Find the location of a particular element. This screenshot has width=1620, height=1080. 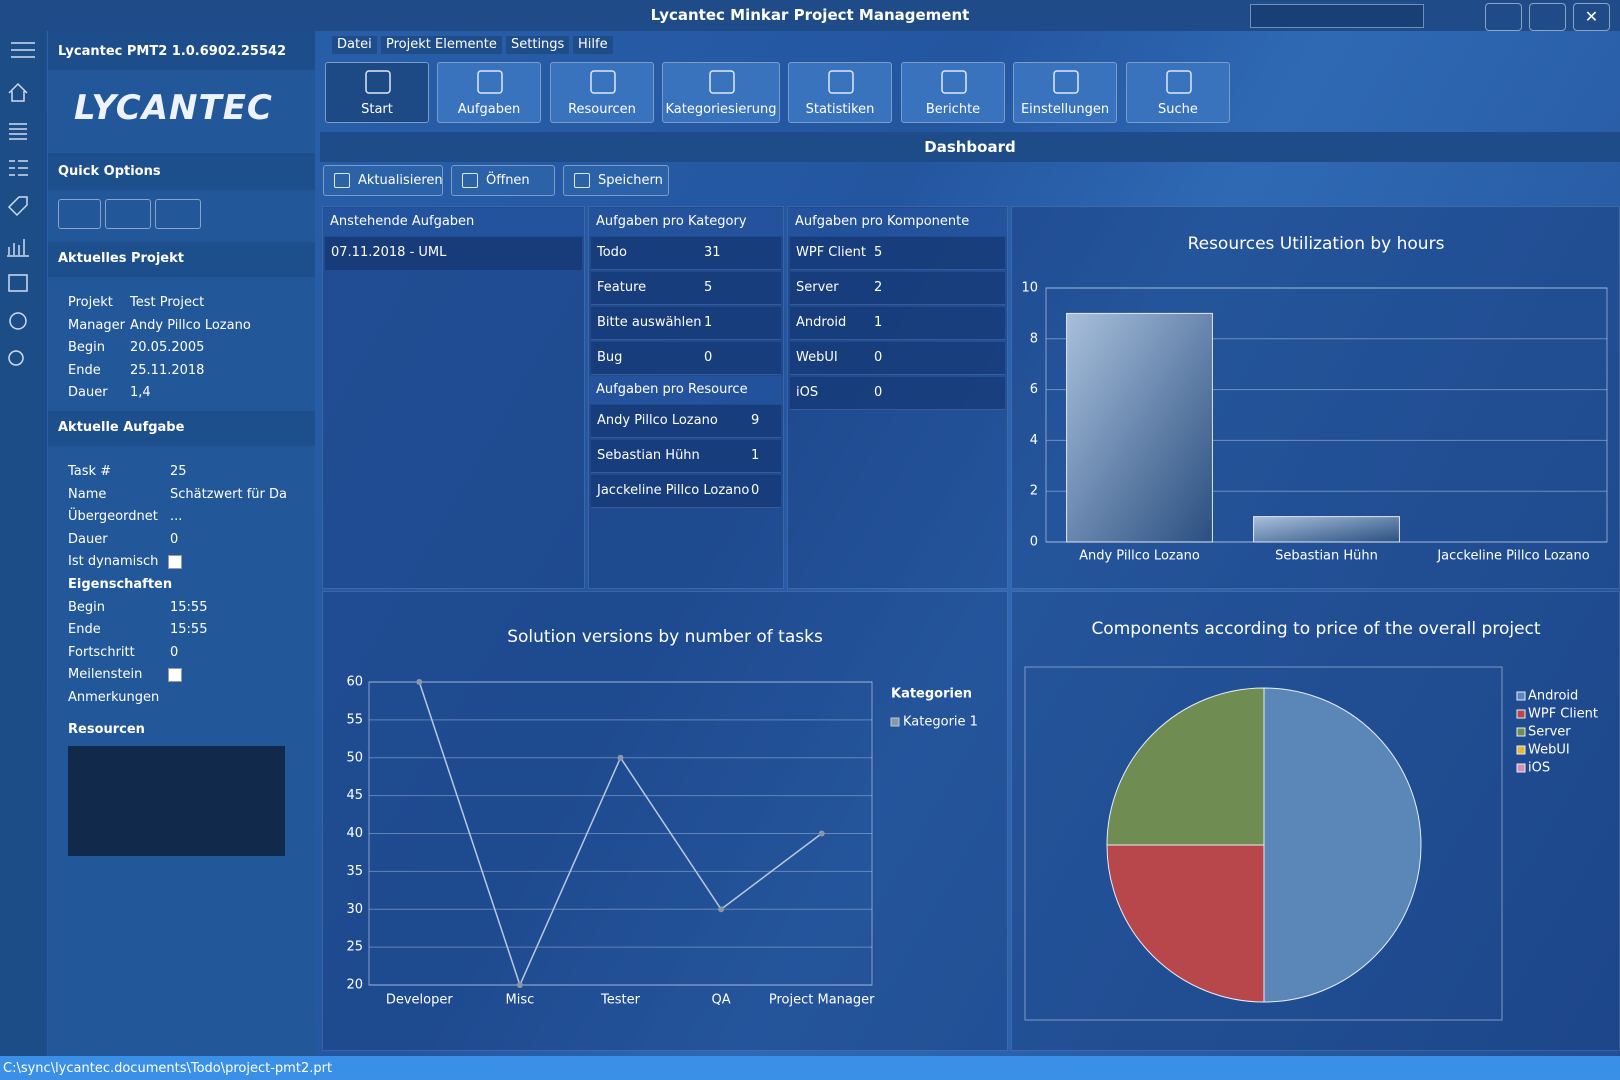

report-icon is located at coordinates (18, 283).